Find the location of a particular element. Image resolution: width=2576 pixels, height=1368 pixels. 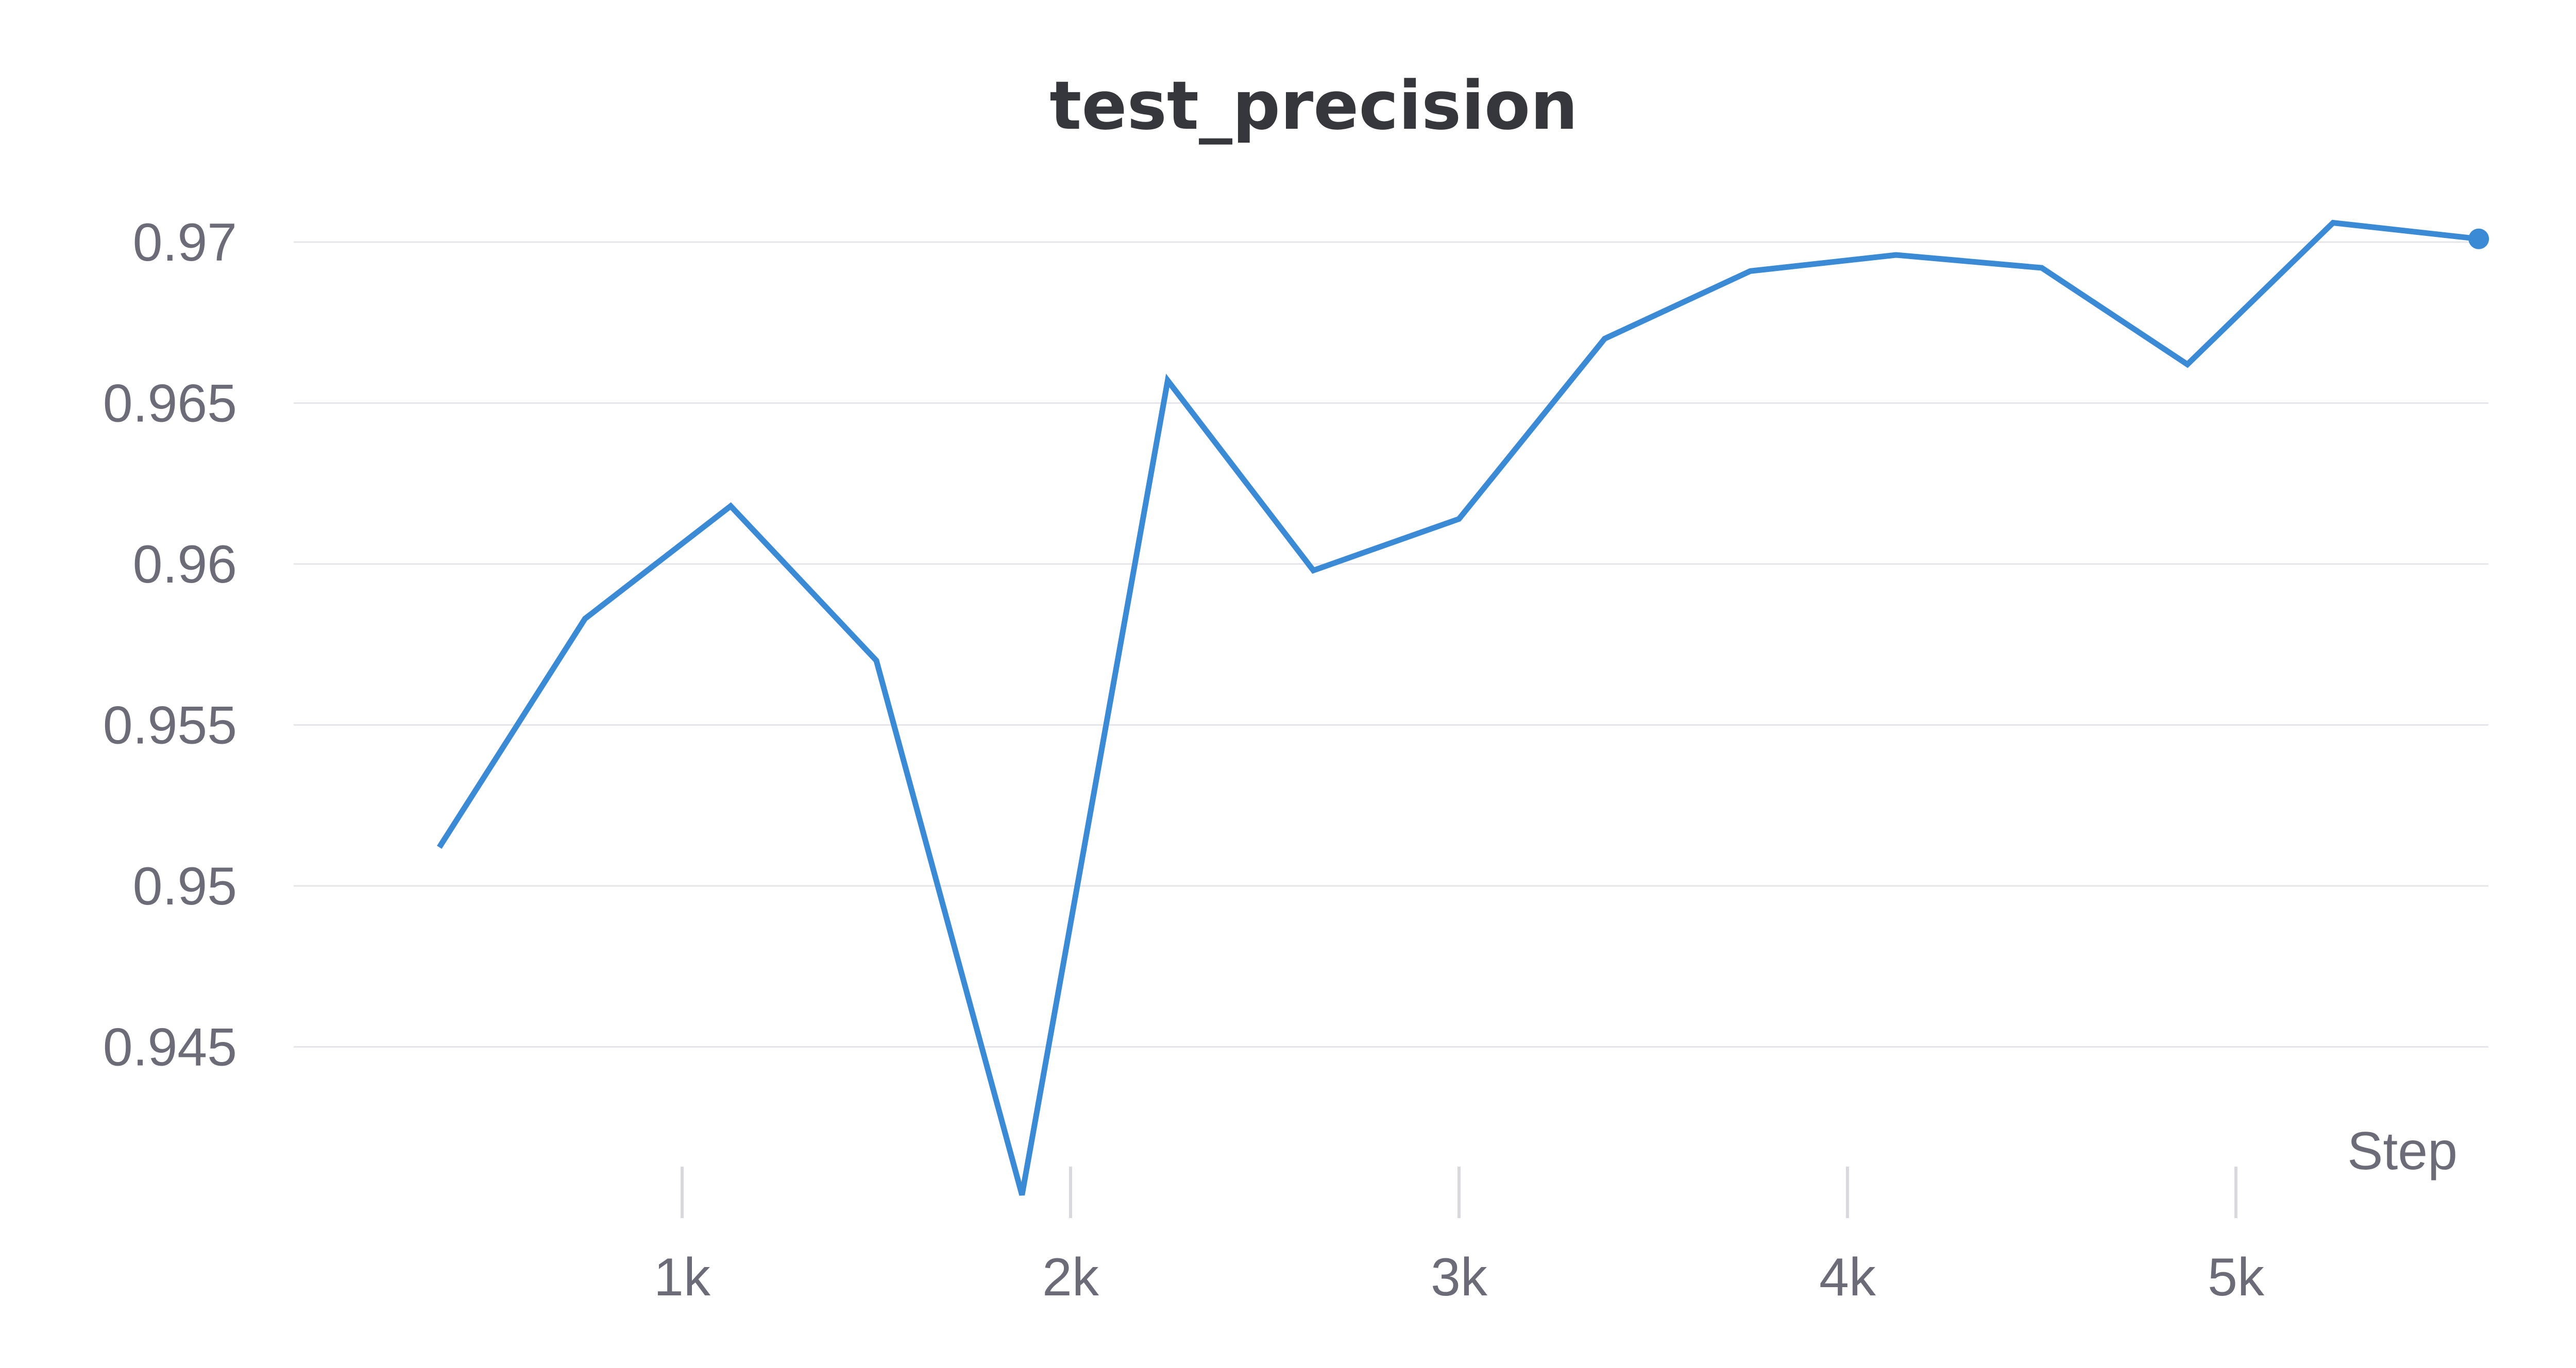

y-tick-label: 0.95 is located at coordinates (185, 886).